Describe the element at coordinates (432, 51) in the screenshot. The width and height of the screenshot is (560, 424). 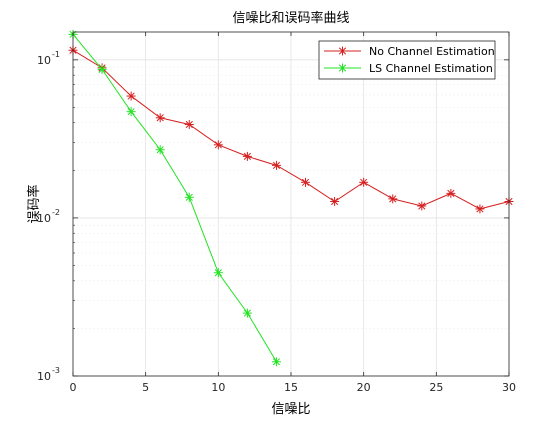
I see `legend-label: No Channel Estimation` at that location.